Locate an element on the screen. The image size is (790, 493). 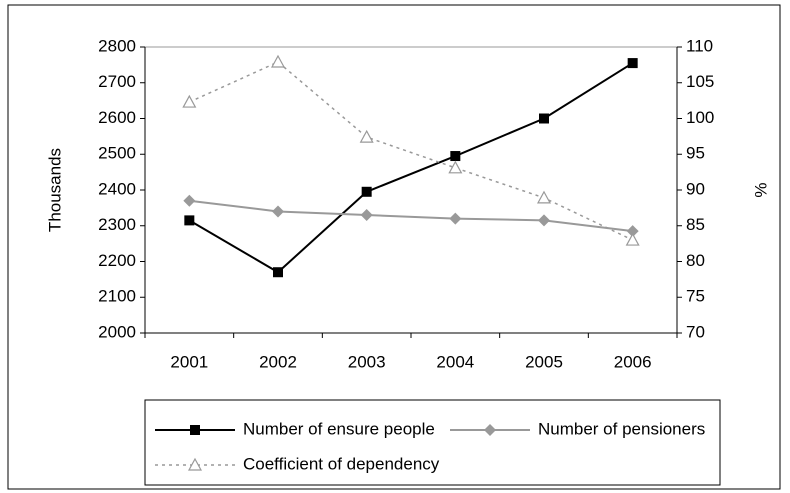
y2-tick-label: 85 is located at coordinates (695, 224).